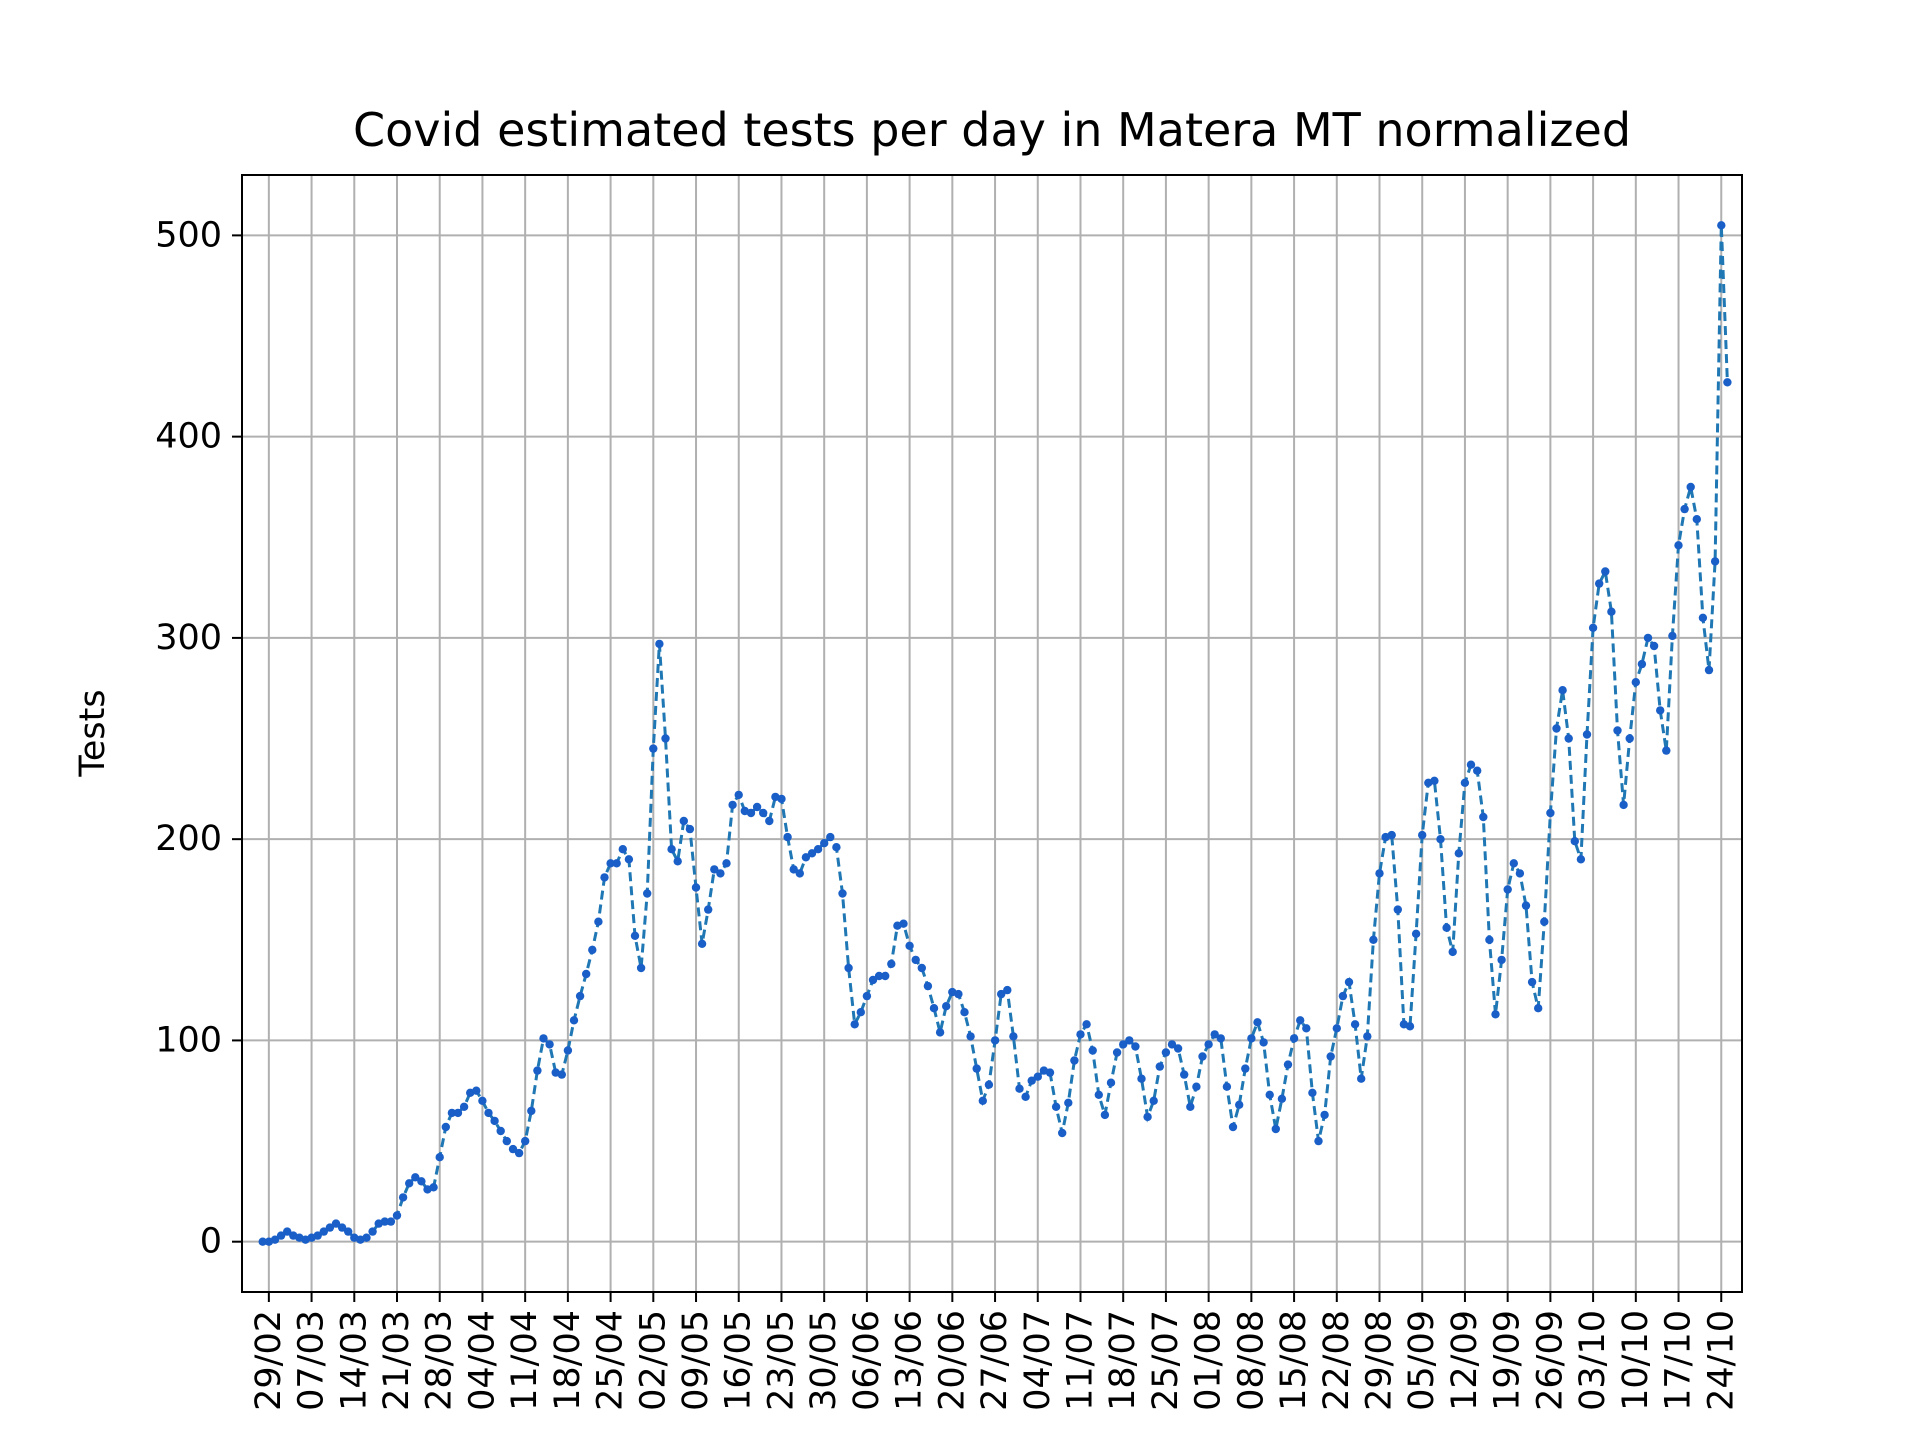 The height and width of the screenshot is (1445, 1920). I want to click on x-tick-label: 08/08, so click(1251, 1360).